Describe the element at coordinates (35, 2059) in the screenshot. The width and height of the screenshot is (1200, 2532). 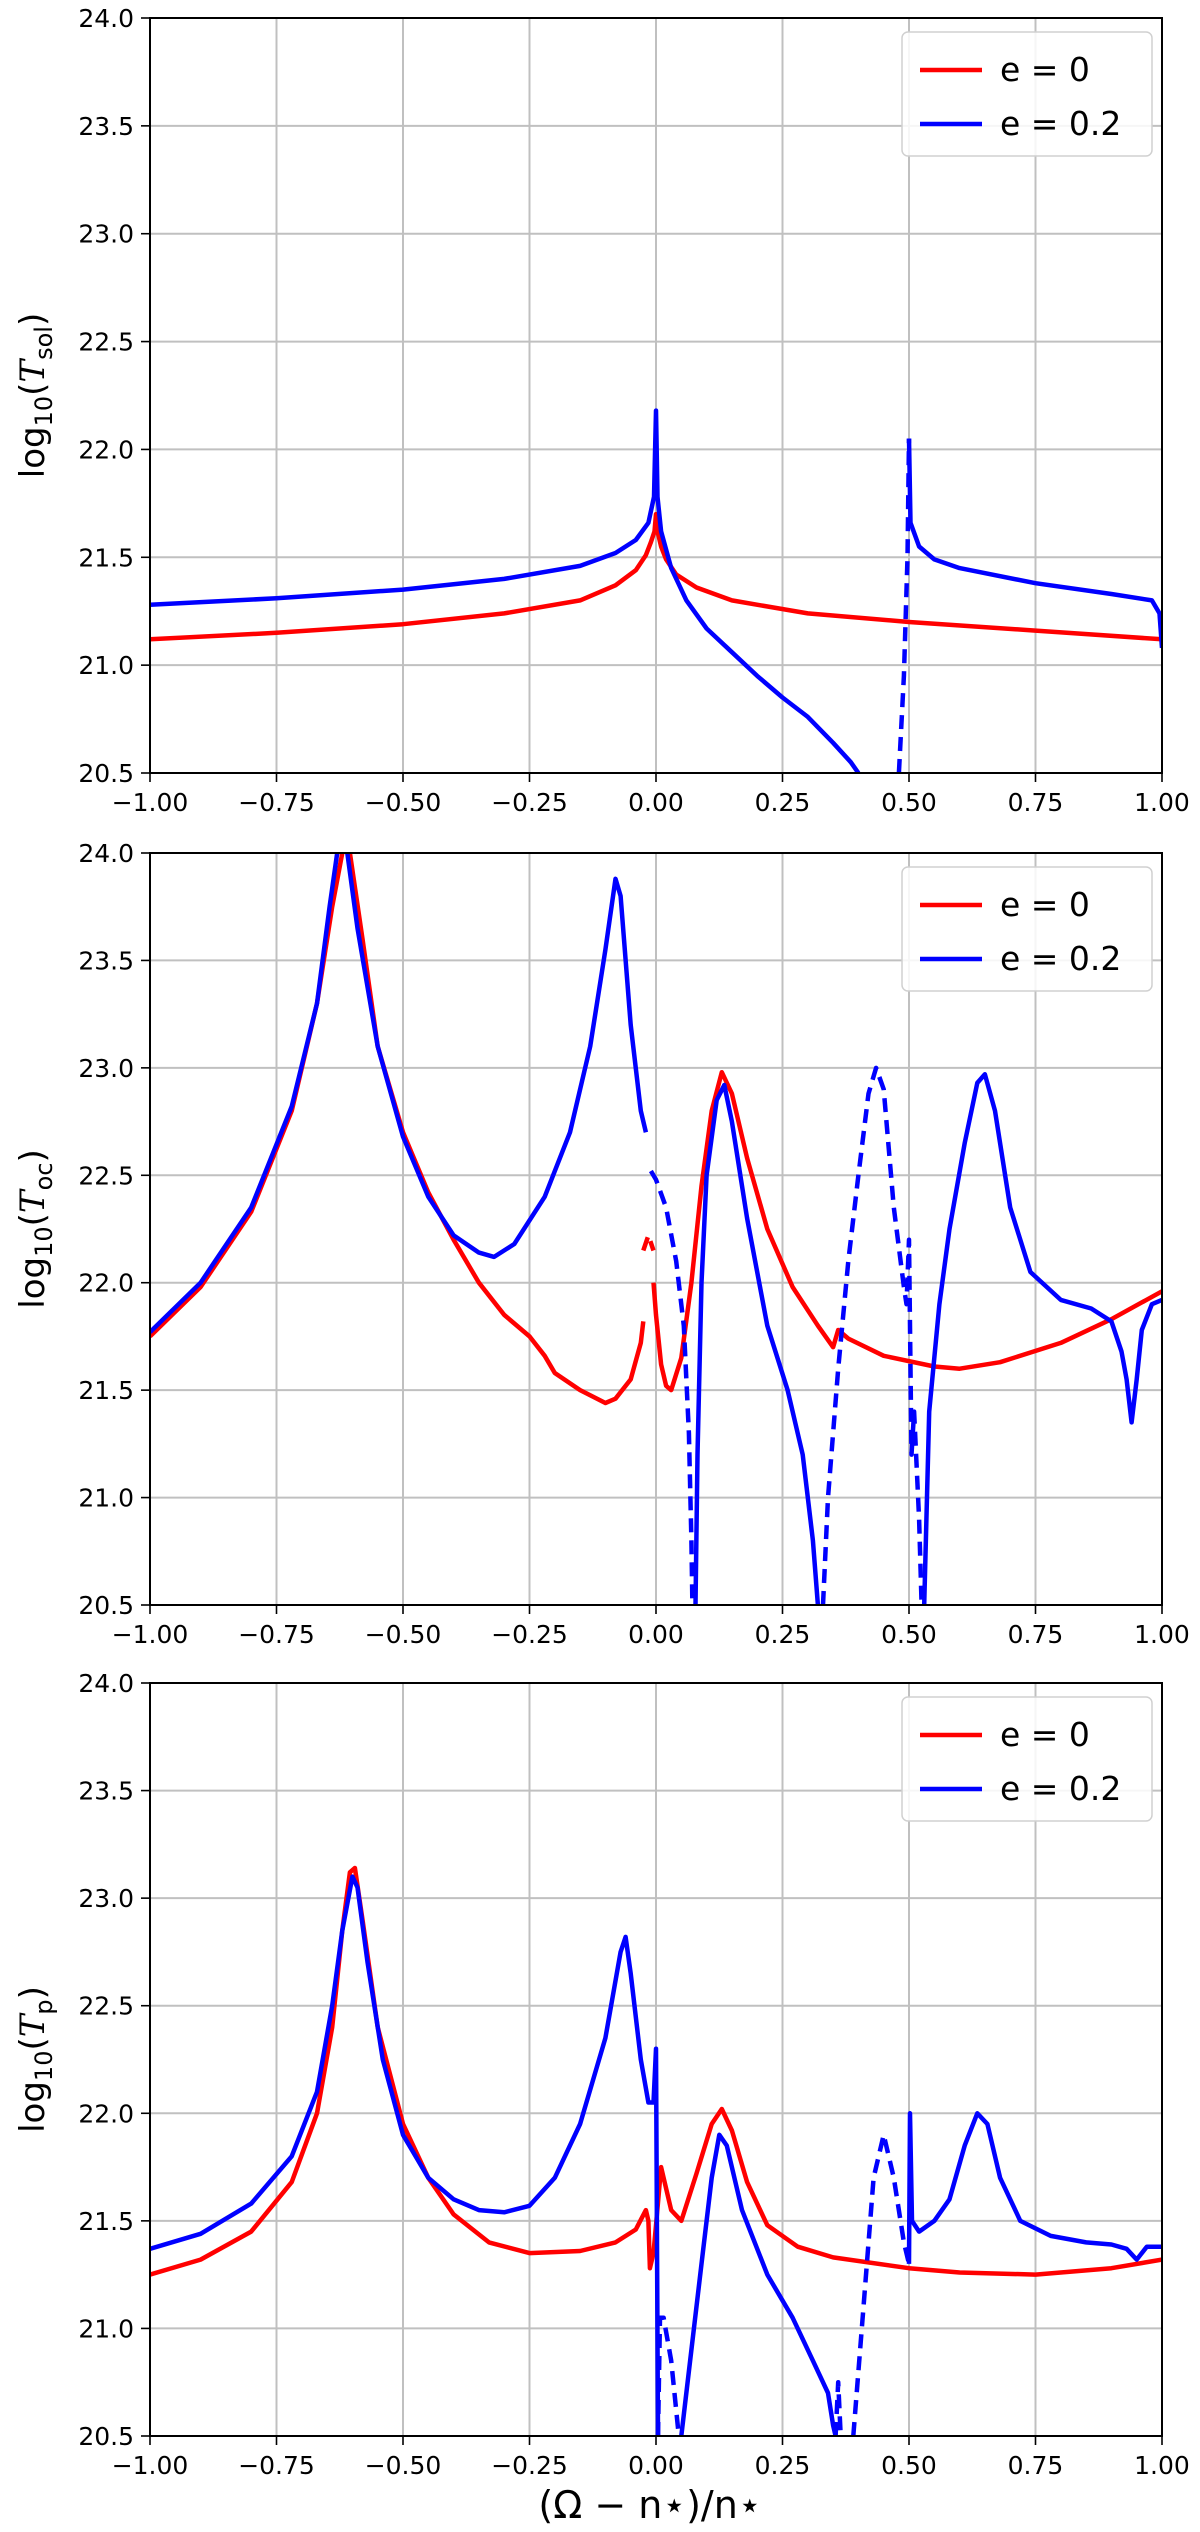
I see `y-axis-label: log10(Tp)` at that location.